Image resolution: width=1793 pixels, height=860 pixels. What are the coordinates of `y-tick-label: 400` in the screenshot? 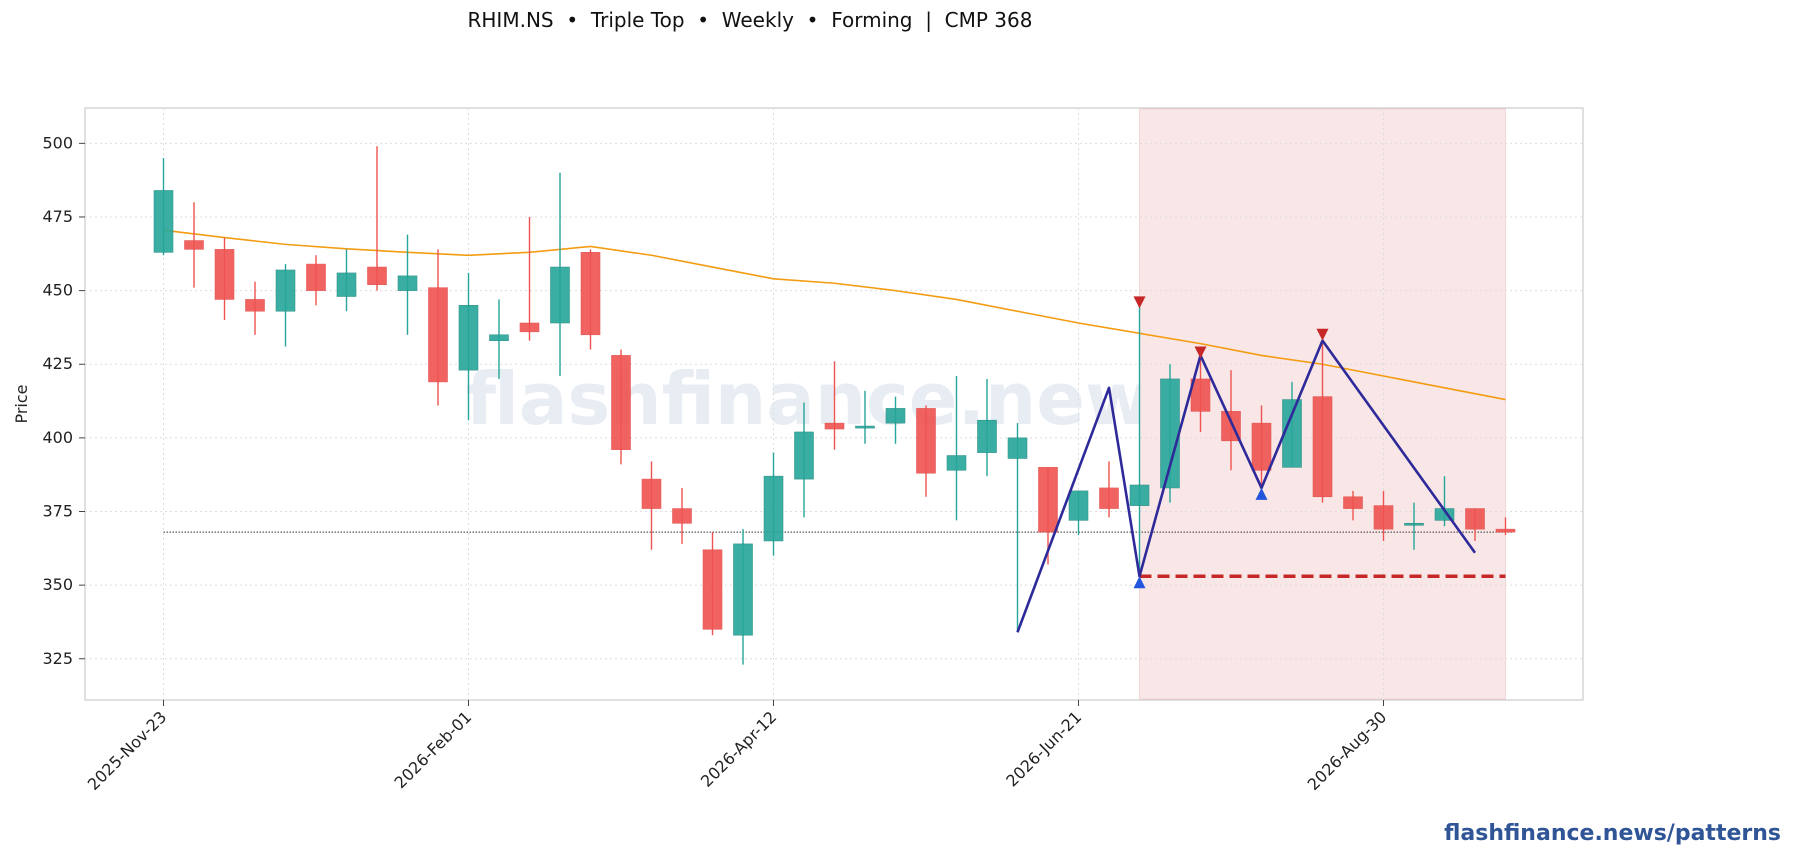 It's located at (57, 437).